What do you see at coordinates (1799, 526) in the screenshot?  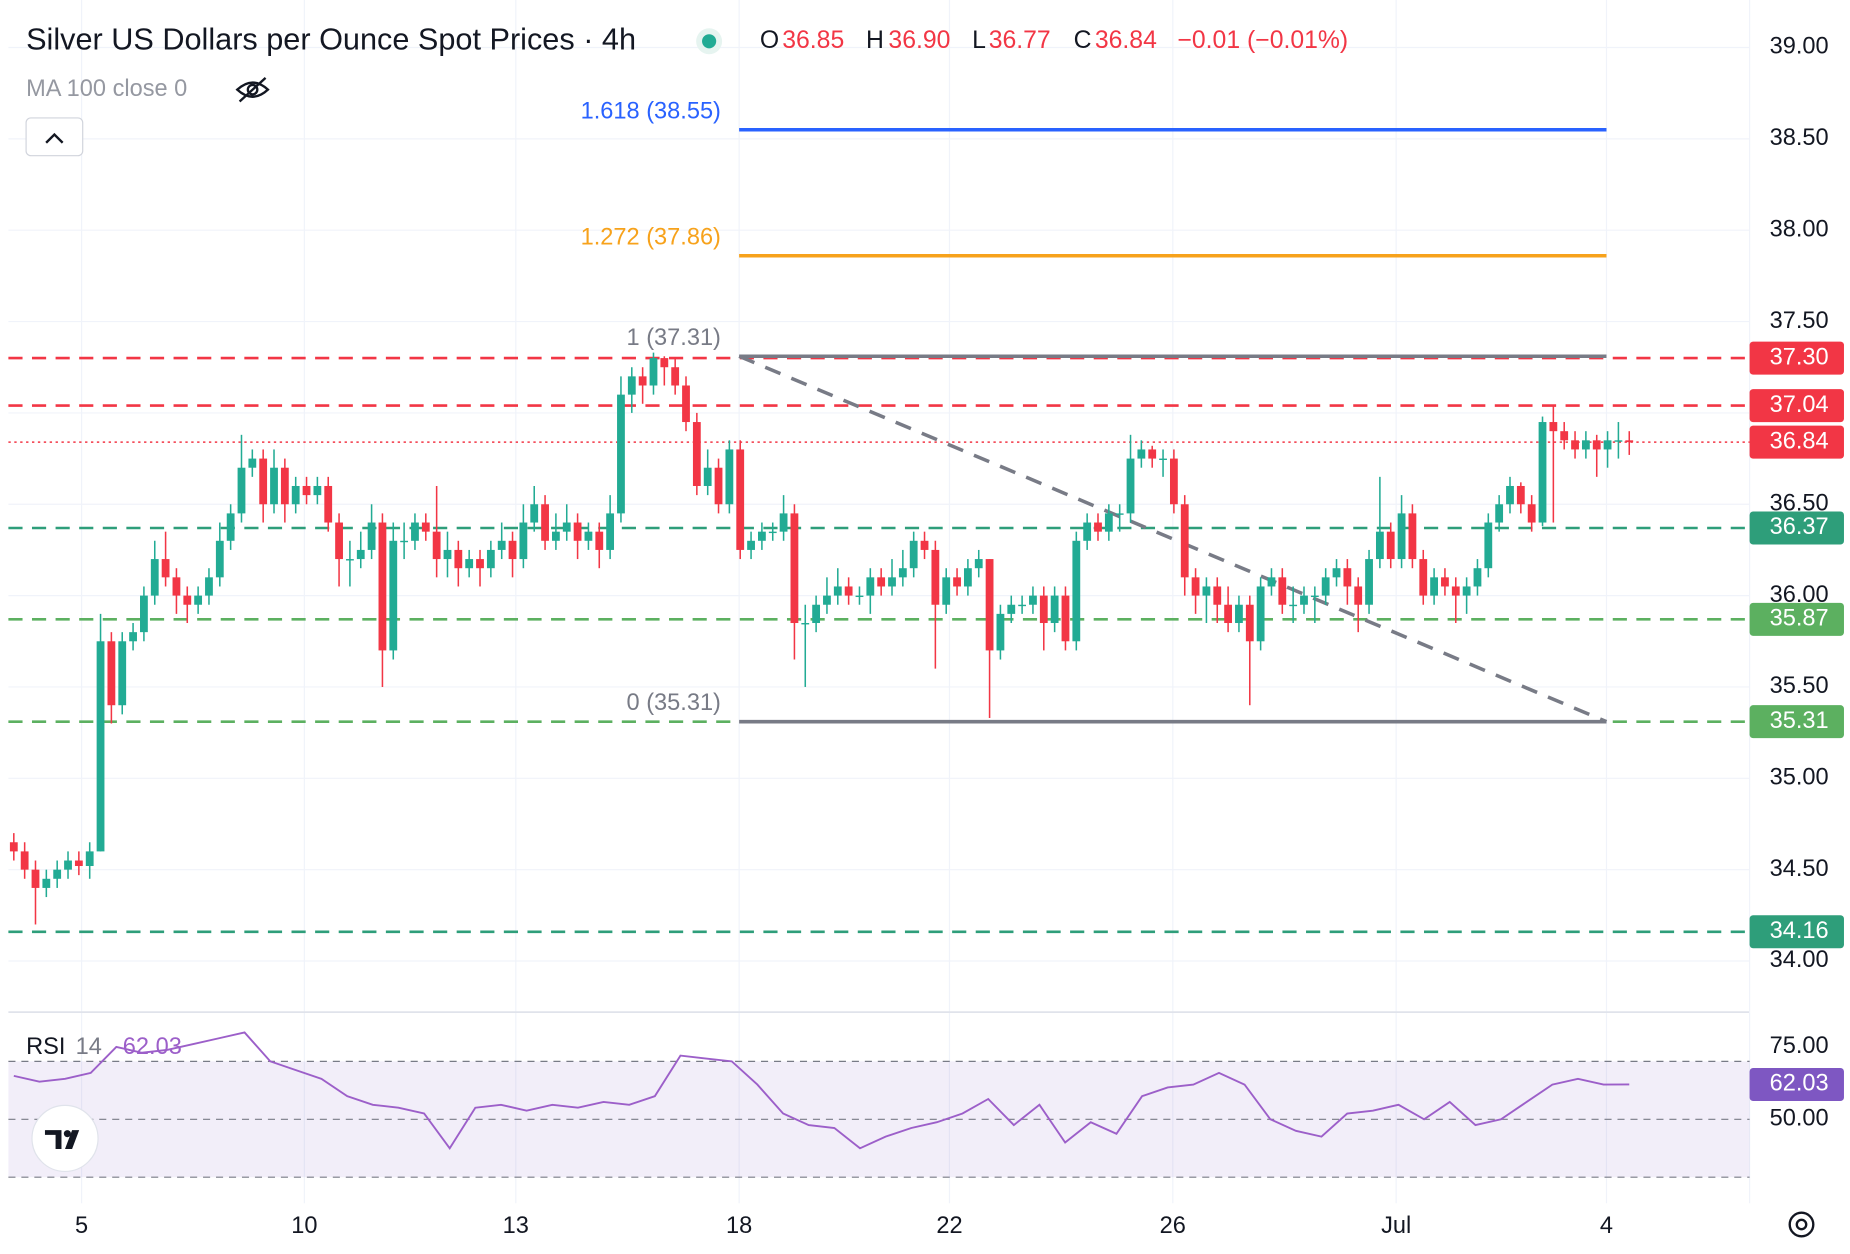 I see `price-tag-label: 36.37` at bounding box center [1799, 526].